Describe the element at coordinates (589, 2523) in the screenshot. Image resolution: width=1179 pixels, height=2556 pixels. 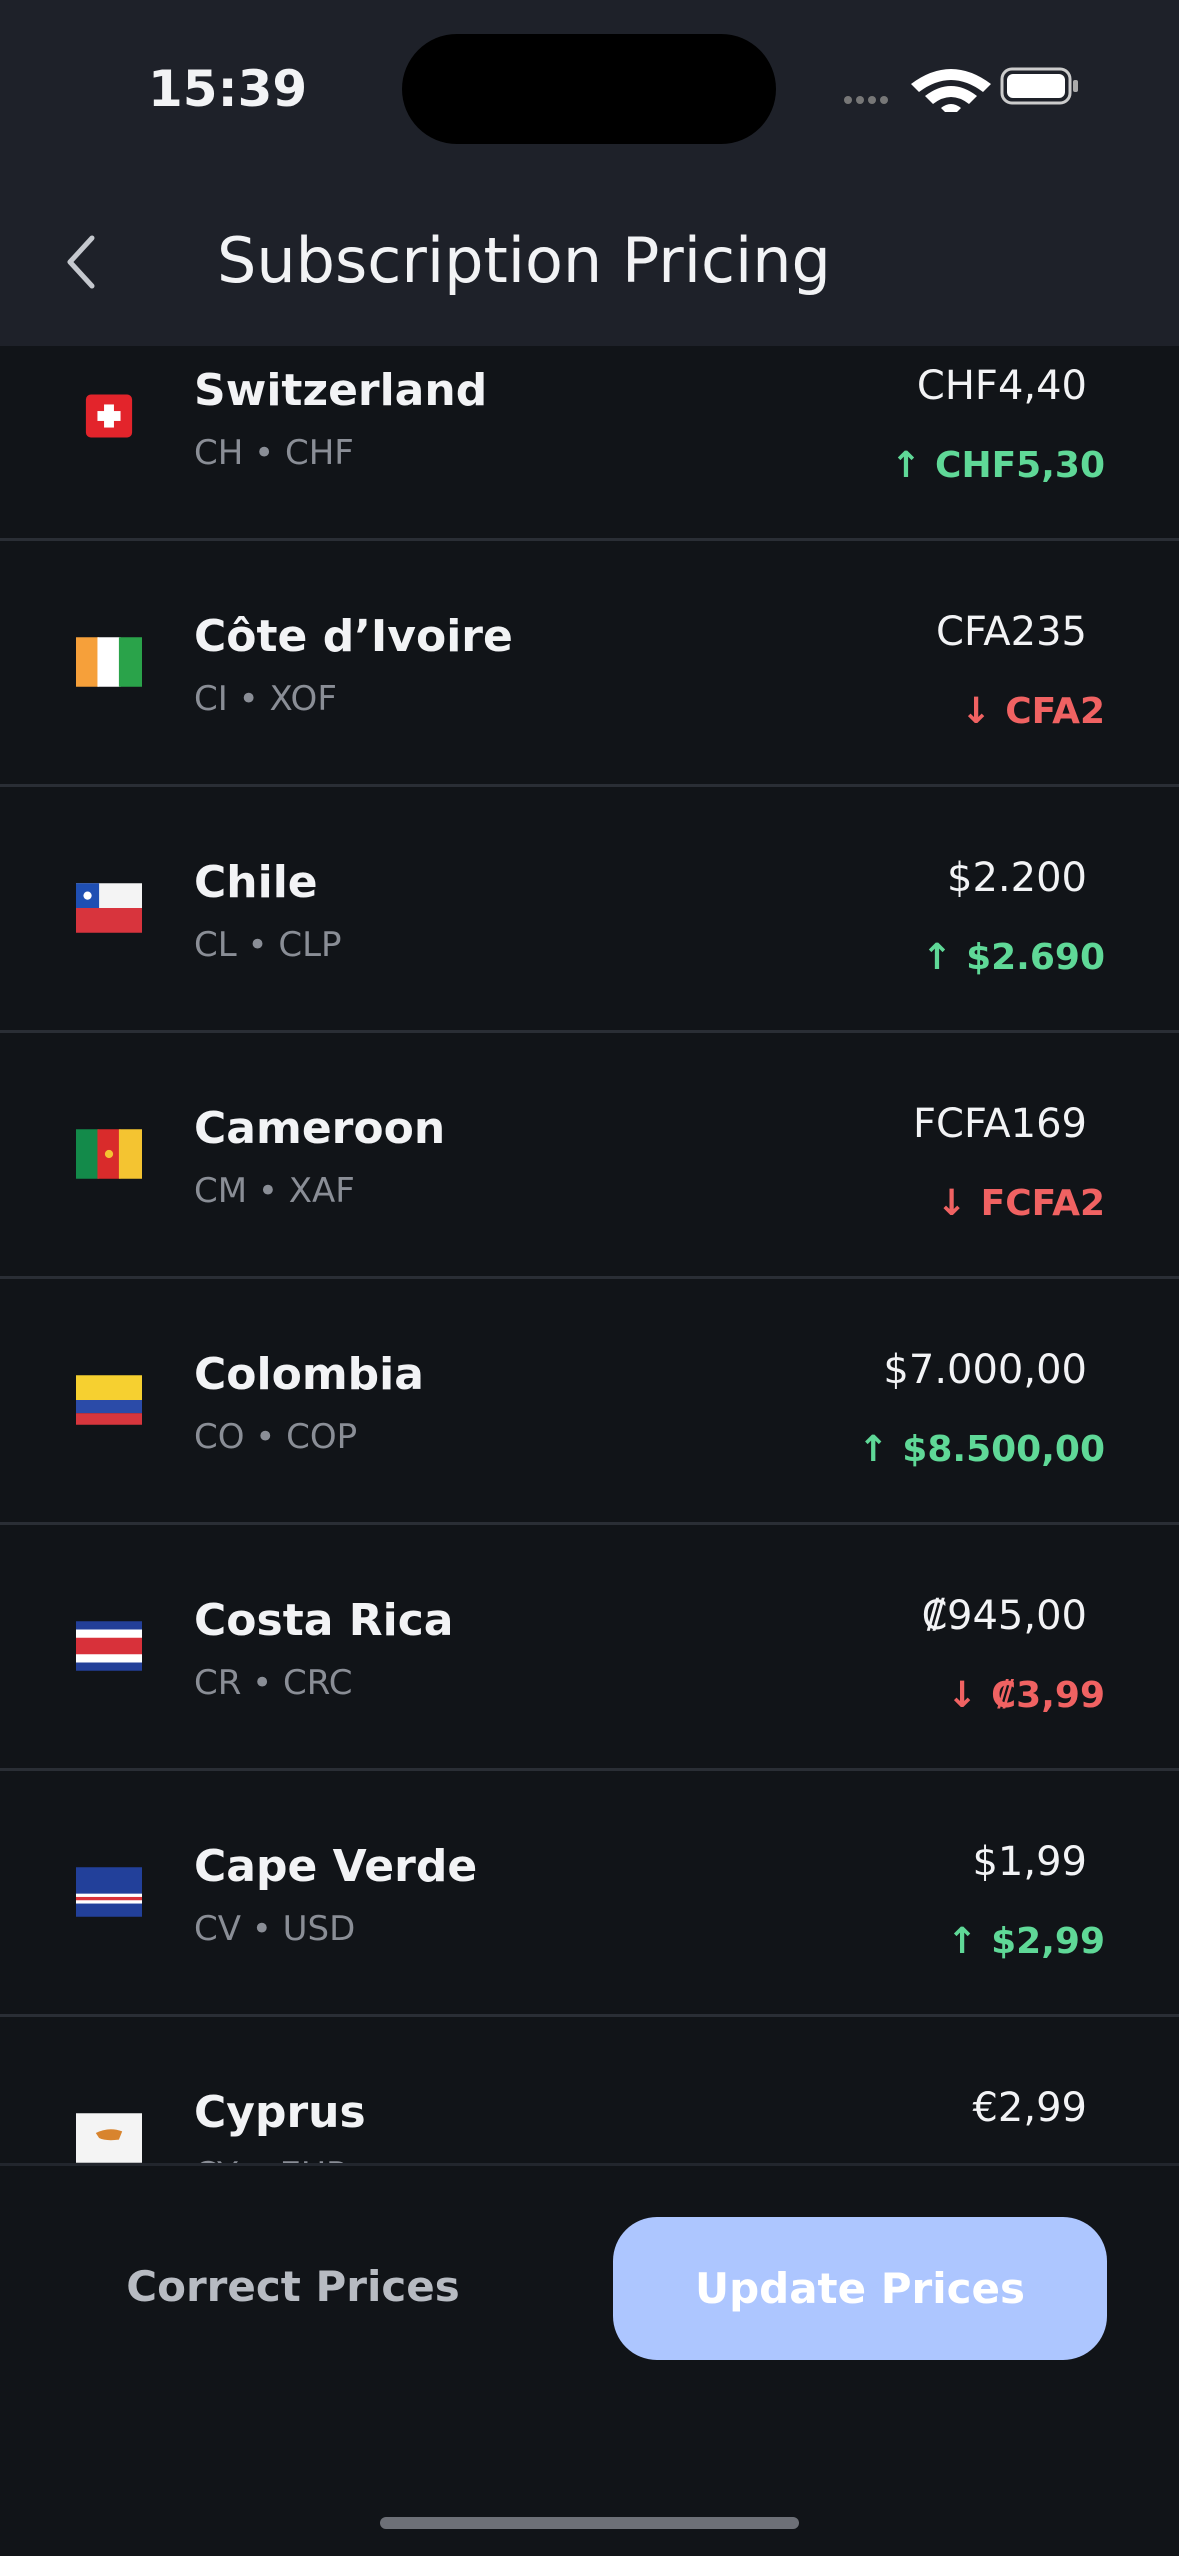
I see `home-indicator` at that location.